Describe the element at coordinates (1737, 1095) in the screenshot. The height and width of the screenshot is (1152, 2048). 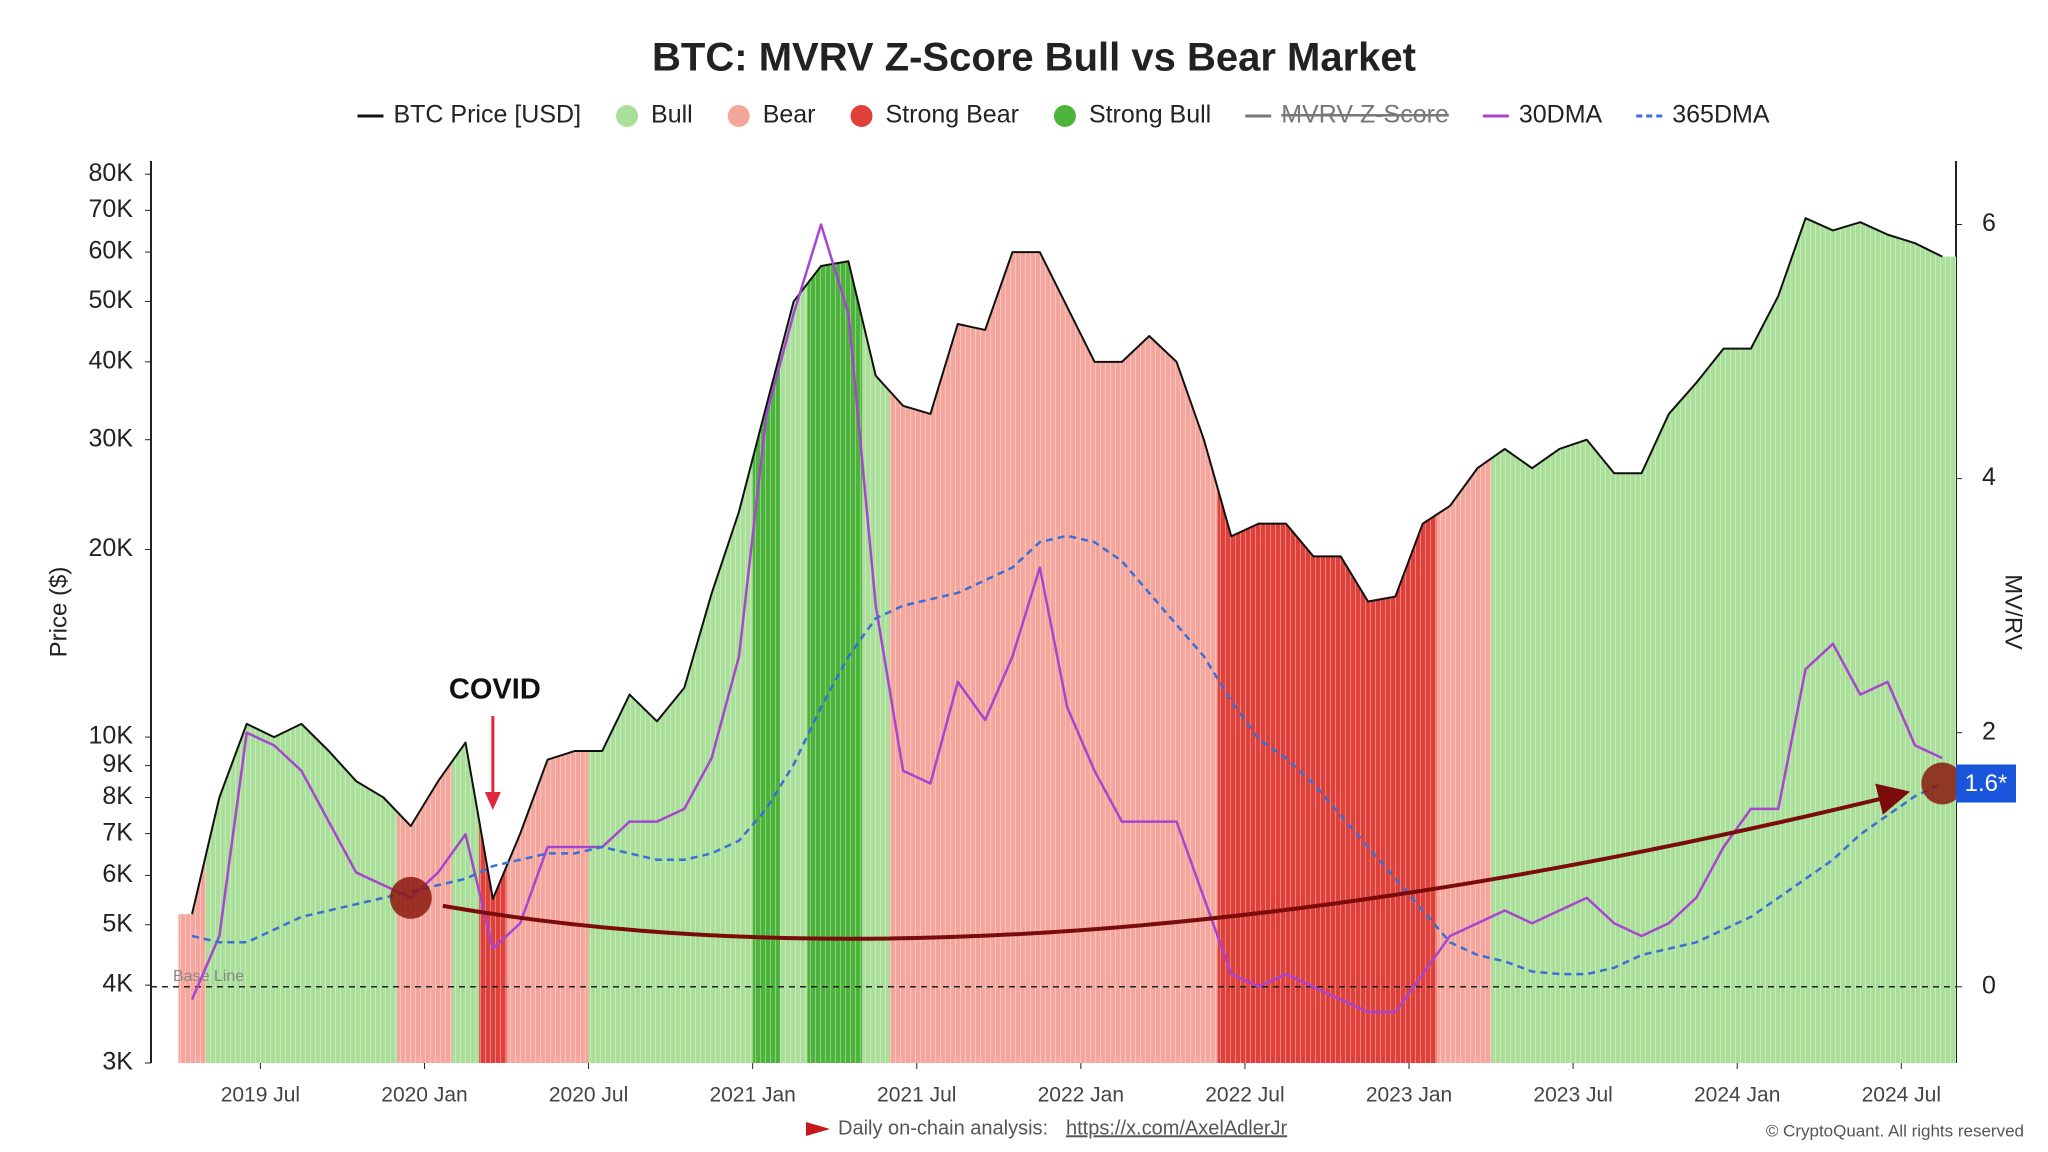
I see `x-tick-label: 2024 Jan` at that location.